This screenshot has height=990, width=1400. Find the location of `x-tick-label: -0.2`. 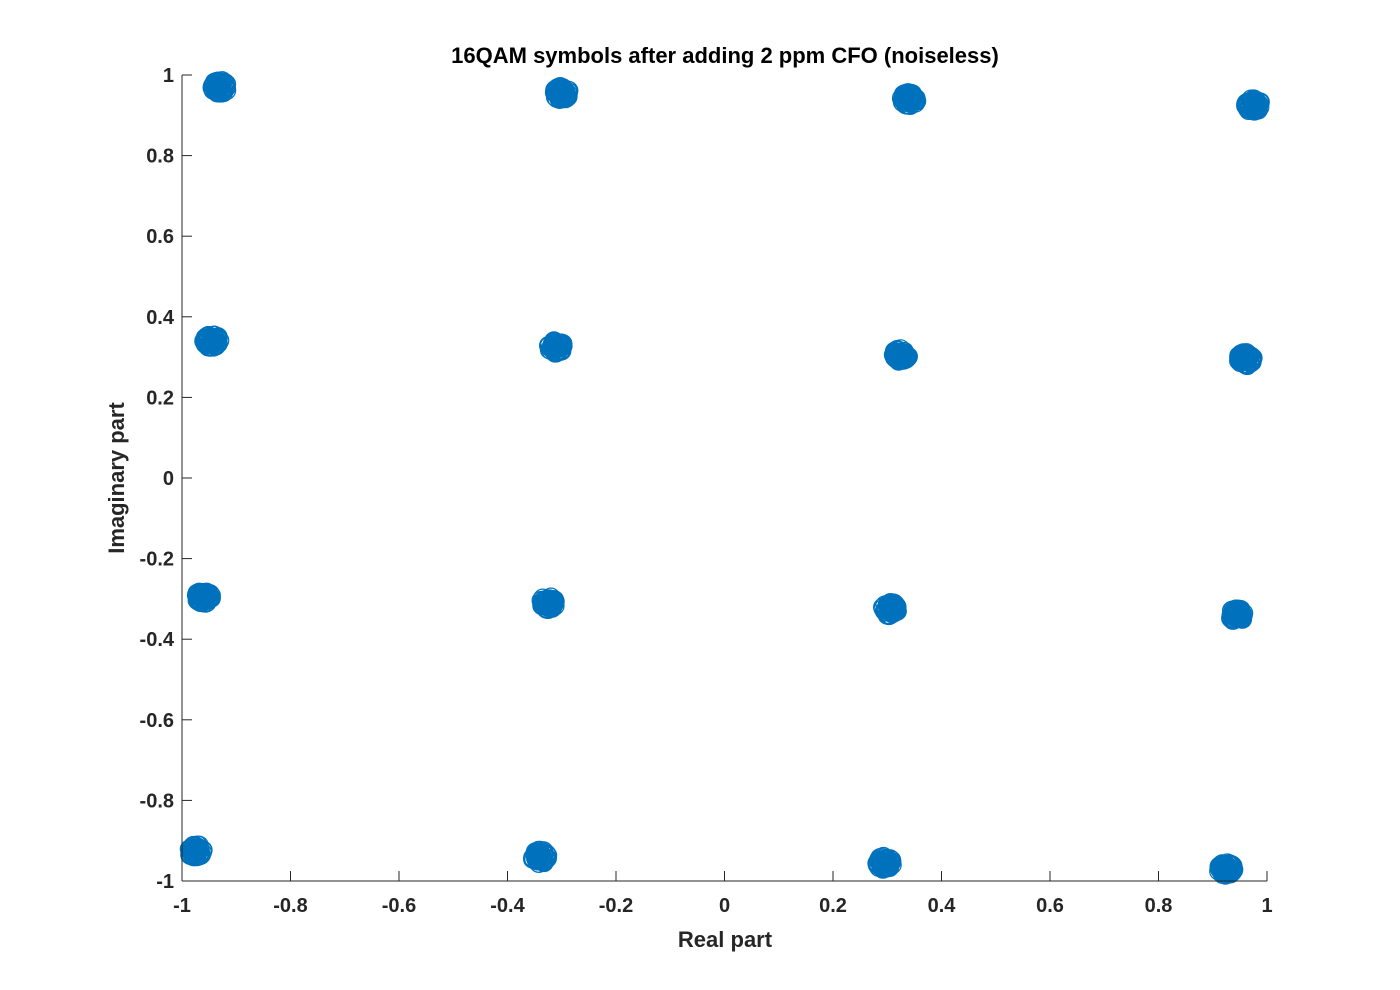

x-tick-label: -0.2 is located at coordinates (616, 906).